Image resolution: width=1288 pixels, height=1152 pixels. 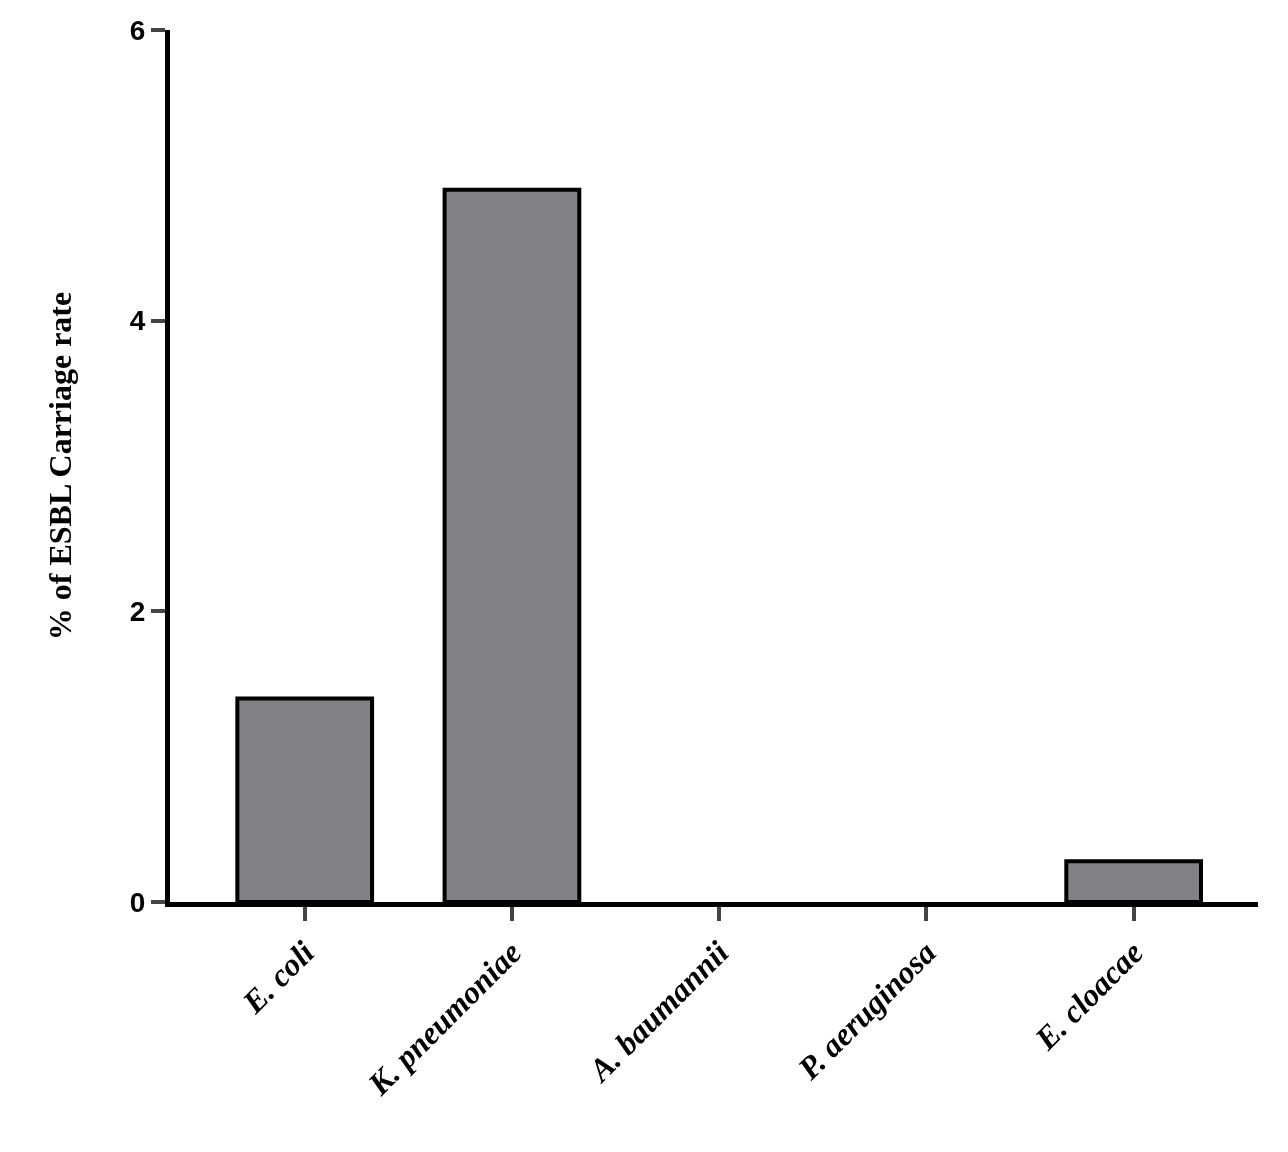 I want to click on x-tick-label: E. coli, so click(x=278, y=977).